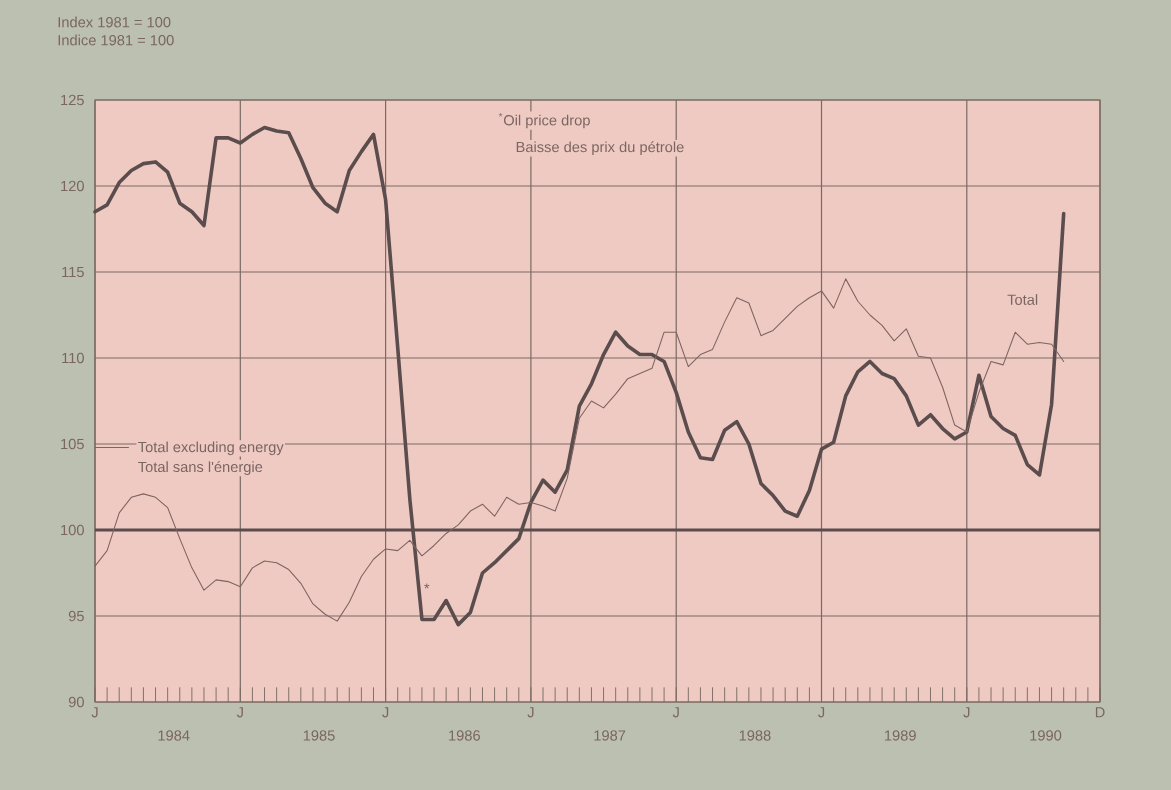 Image resolution: width=1171 pixels, height=790 pixels. What do you see at coordinates (73, 358) in the screenshot?
I see `y-tick-label: 110` at bounding box center [73, 358].